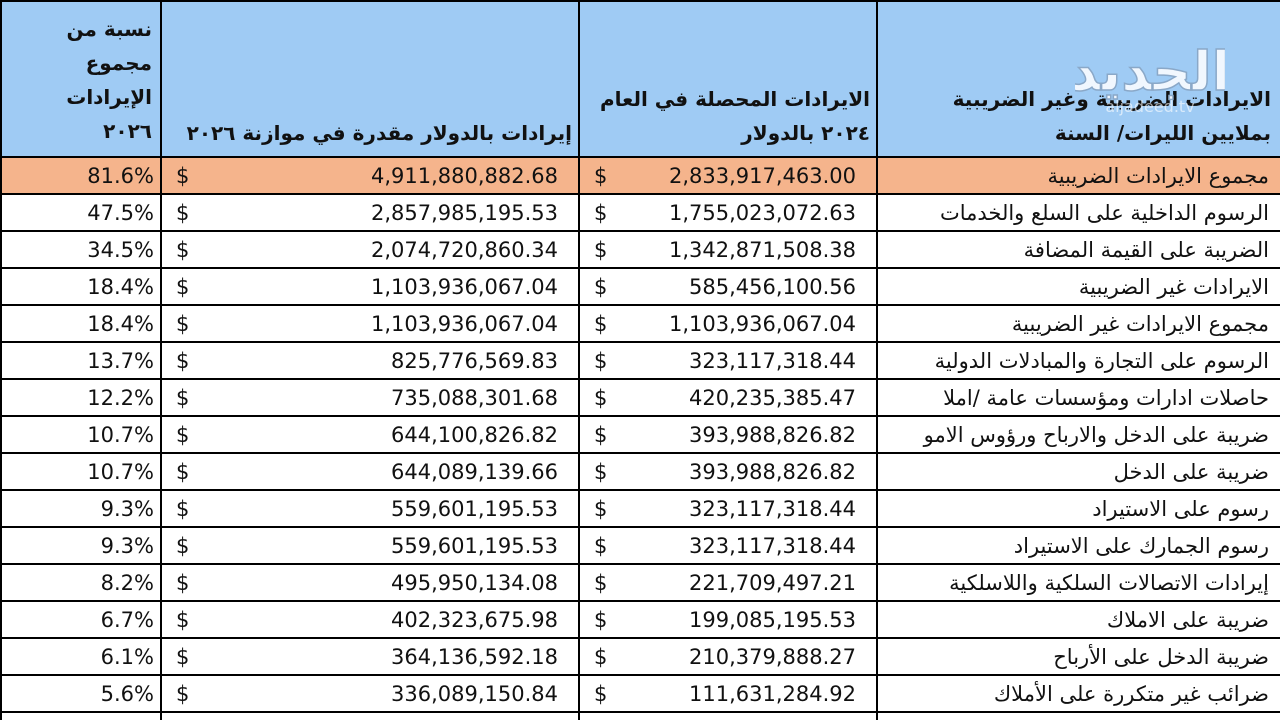 The height and width of the screenshot is (720, 1280). What do you see at coordinates (728, 619) in the screenshot?
I see `usd-2024-cell: $199,085,195.53` at bounding box center [728, 619].